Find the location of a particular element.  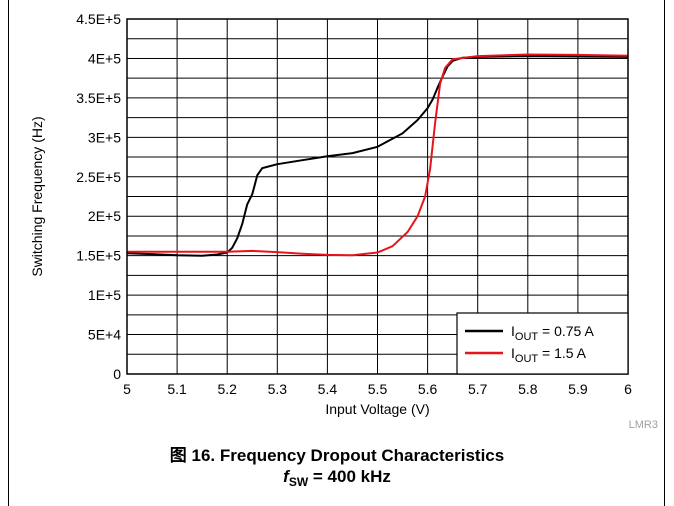

legend-label-value: = 1.5 A is located at coordinates (562, 353).